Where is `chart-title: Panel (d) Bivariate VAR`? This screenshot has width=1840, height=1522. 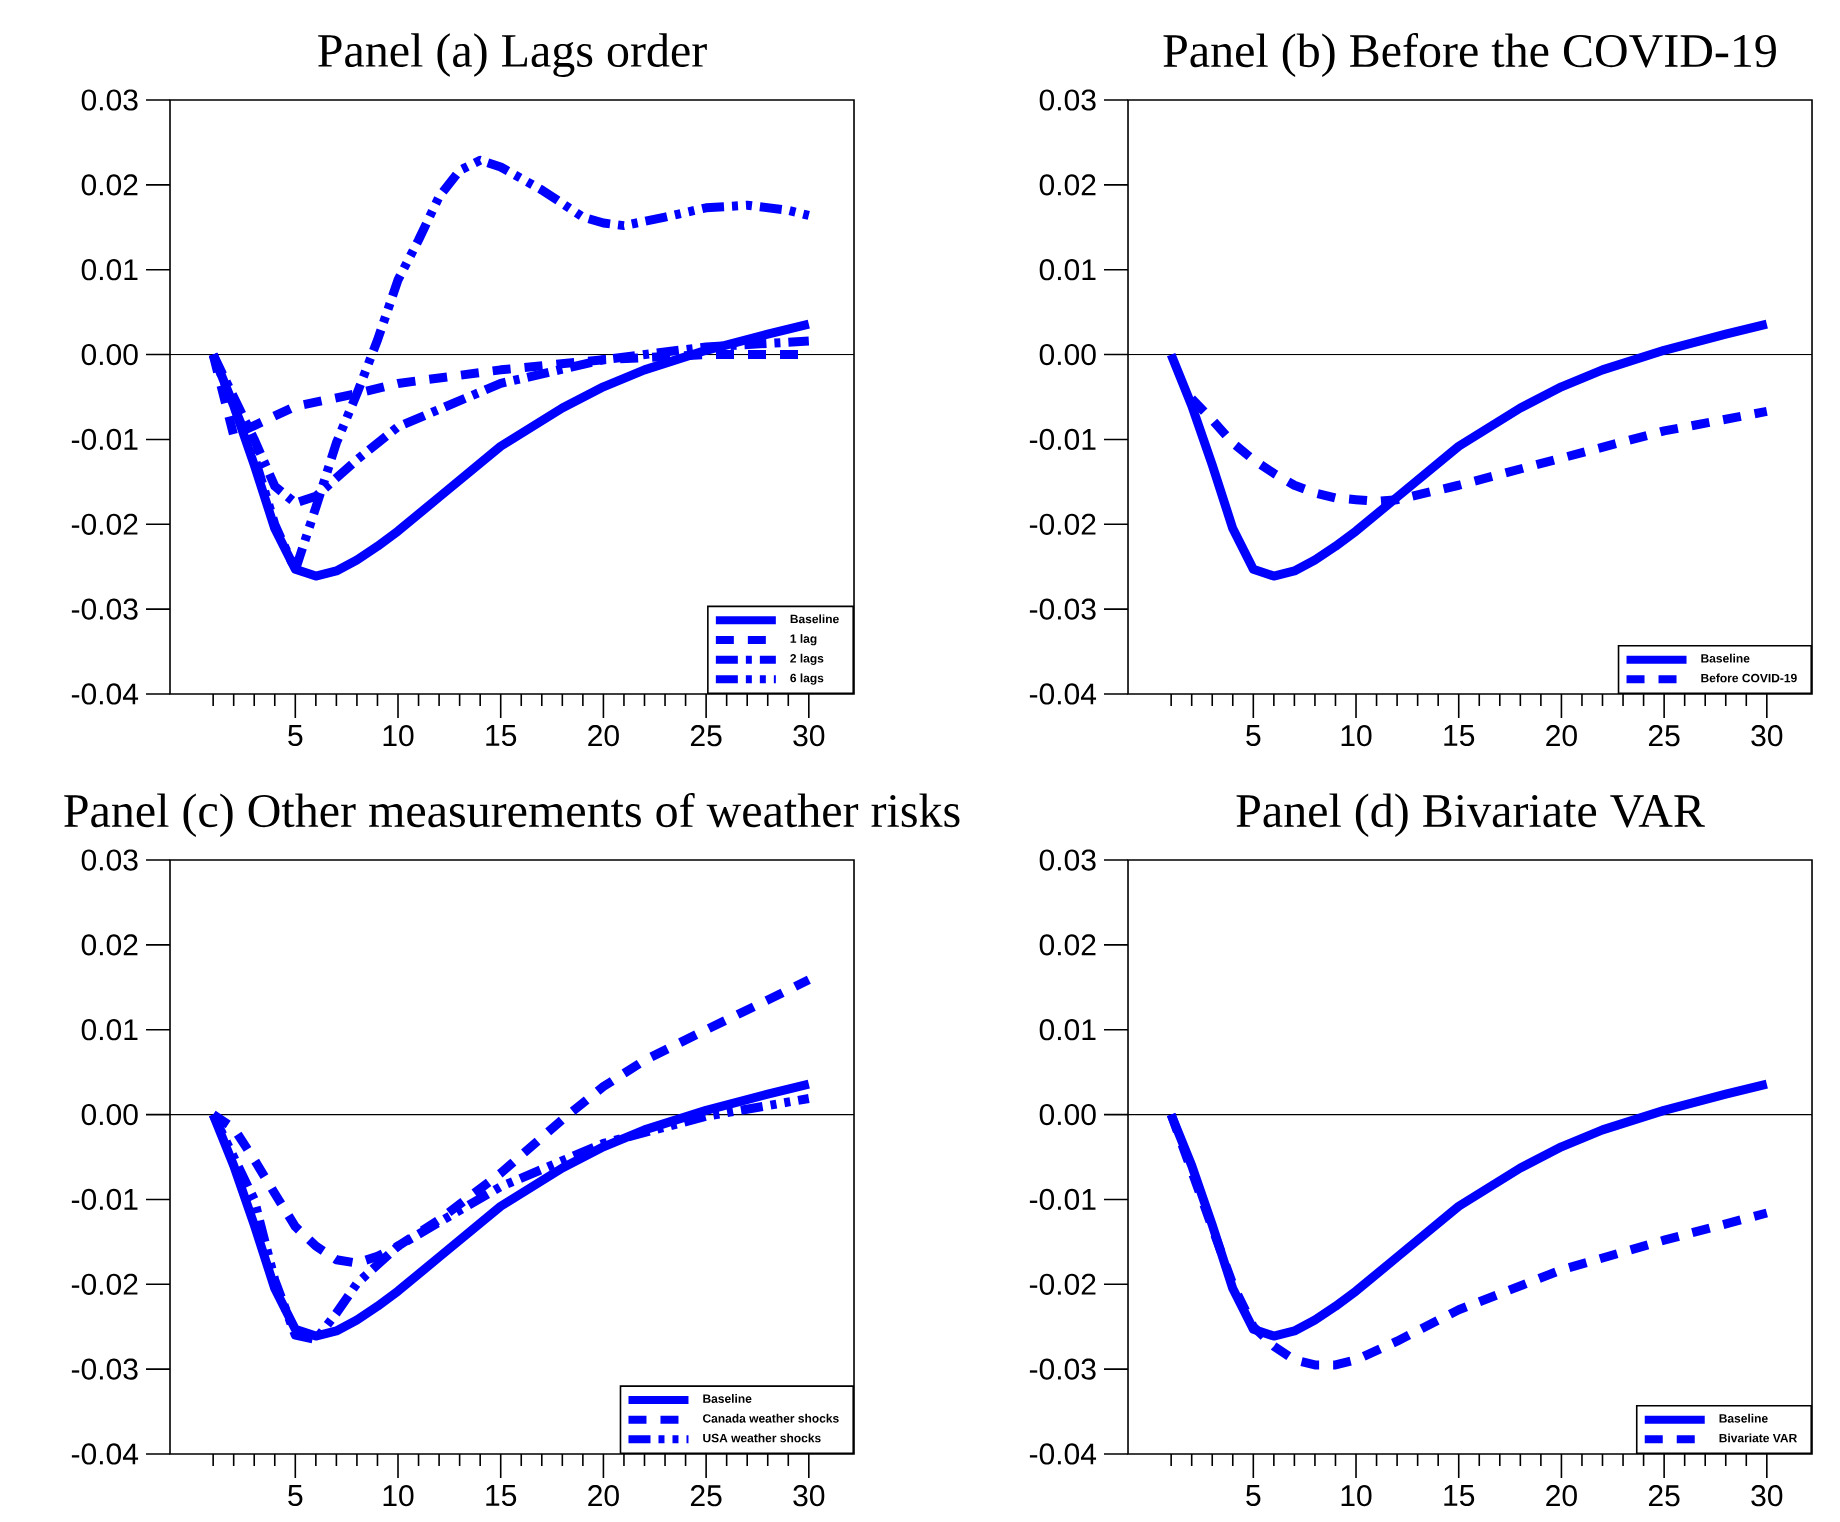 chart-title: Panel (d) Bivariate VAR is located at coordinates (1470, 815).